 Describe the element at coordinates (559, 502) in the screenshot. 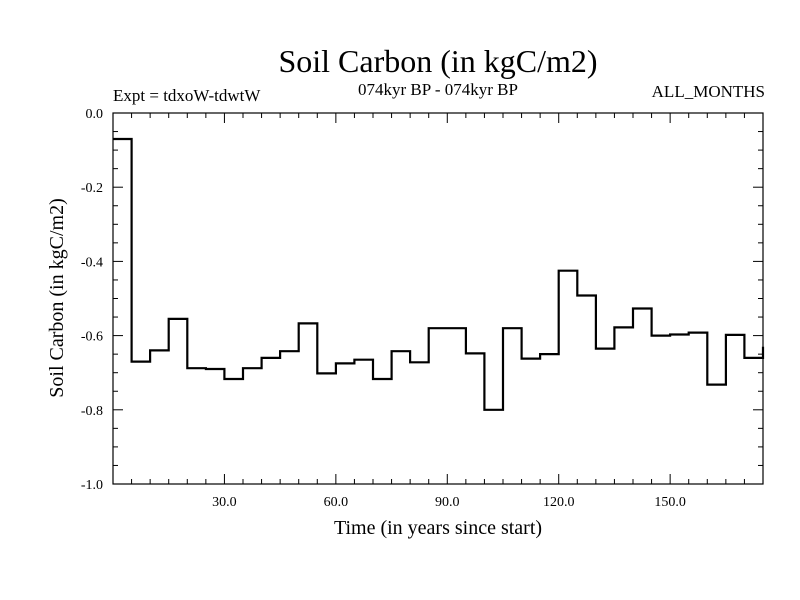

I see `x-tick-label: 120.0` at that location.